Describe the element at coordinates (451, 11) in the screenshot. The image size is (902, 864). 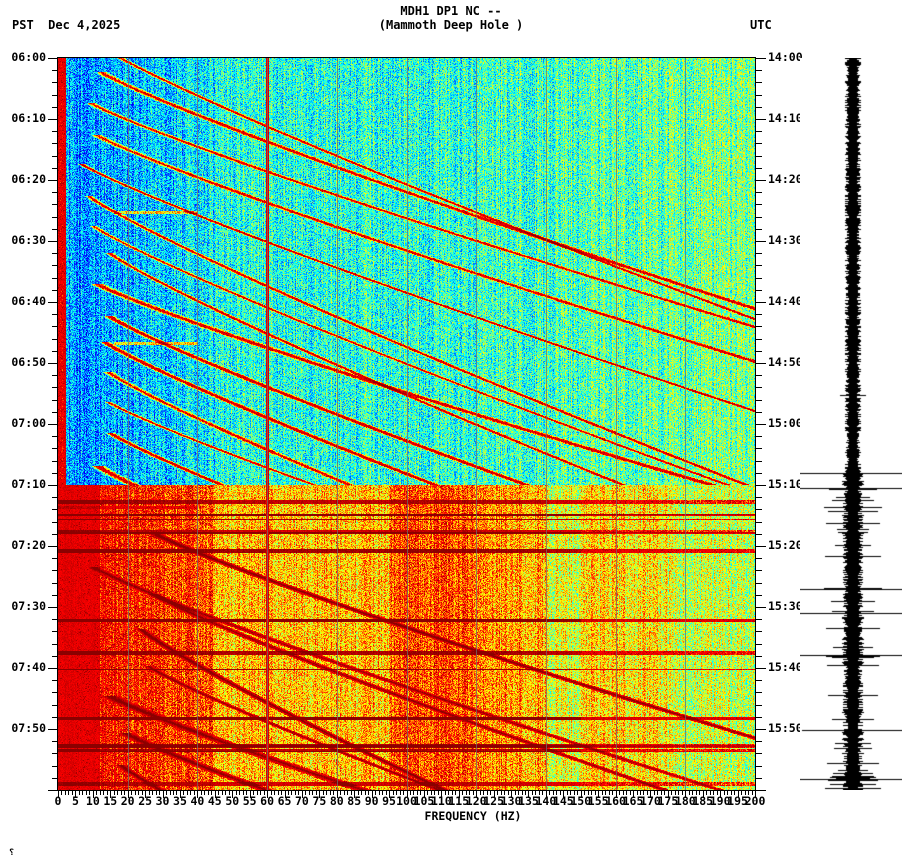
I see `station-code-title: MDH1 DP1 NC --` at that location.